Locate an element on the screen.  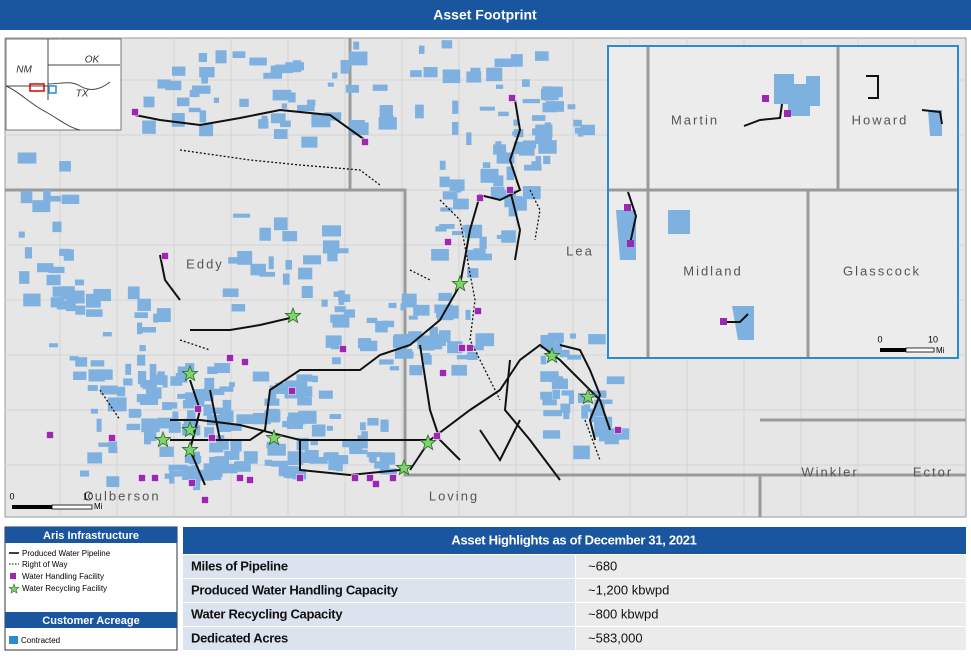
scale-white is located at coordinates (920, 350).